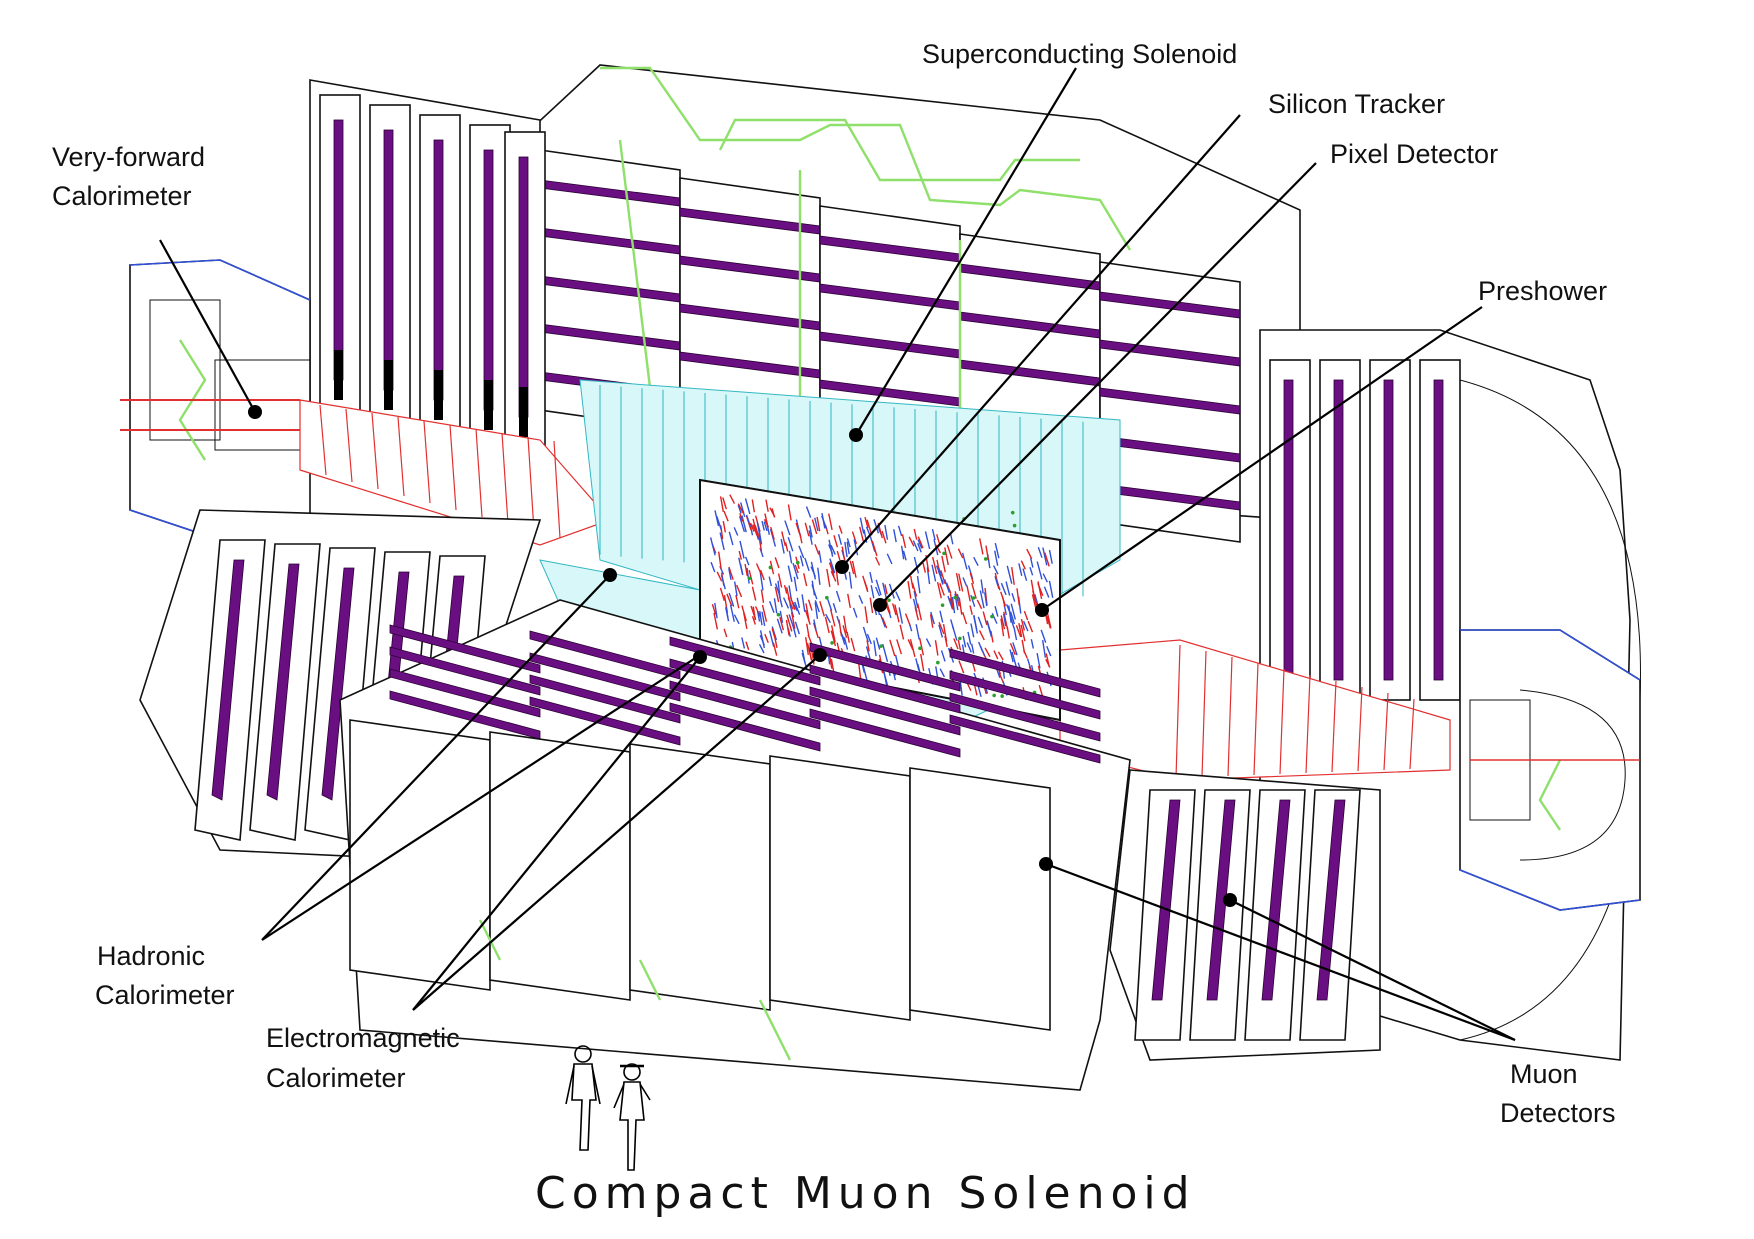 This screenshot has height=1239, width=1754. What do you see at coordinates (336, 1078) in the screenshot?
I see `label-electromagnetic-line2: Calorimeter` at bounding box center [336, 1078].